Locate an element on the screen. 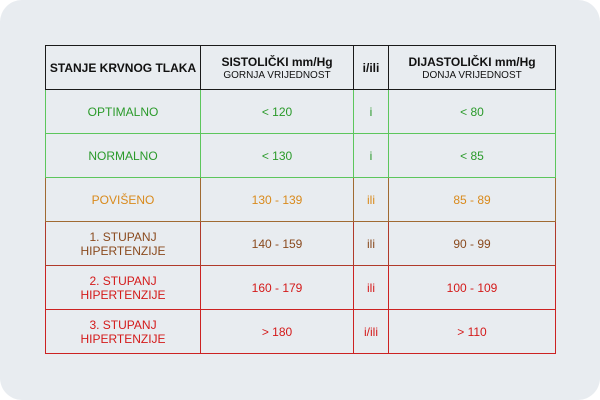  header-dijastolicki: DIJASTOLIČKI mm/Hg DONJA VRIJEDNOST is located at coordinates (472, 67).